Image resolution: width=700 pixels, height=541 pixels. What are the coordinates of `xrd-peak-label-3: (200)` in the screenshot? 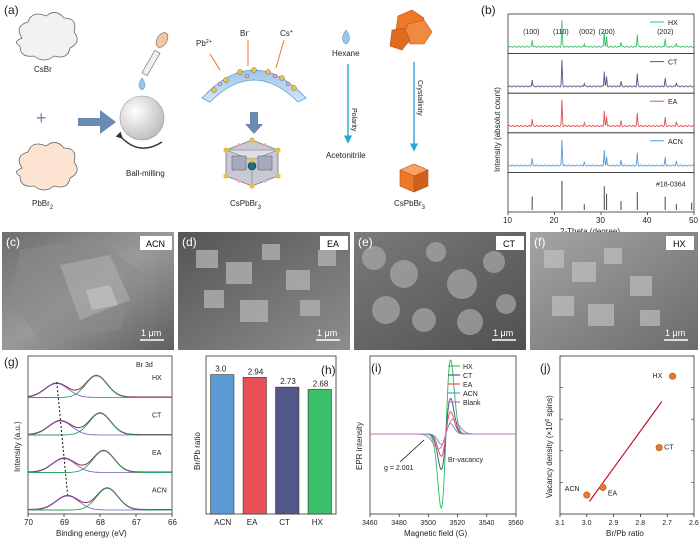 It's located at (607, 32).